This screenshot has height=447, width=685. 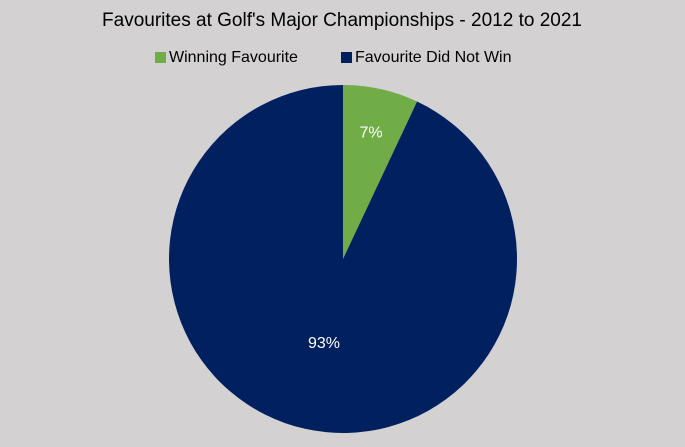 I want to click on pie-slice, so click(x=380, y=172).